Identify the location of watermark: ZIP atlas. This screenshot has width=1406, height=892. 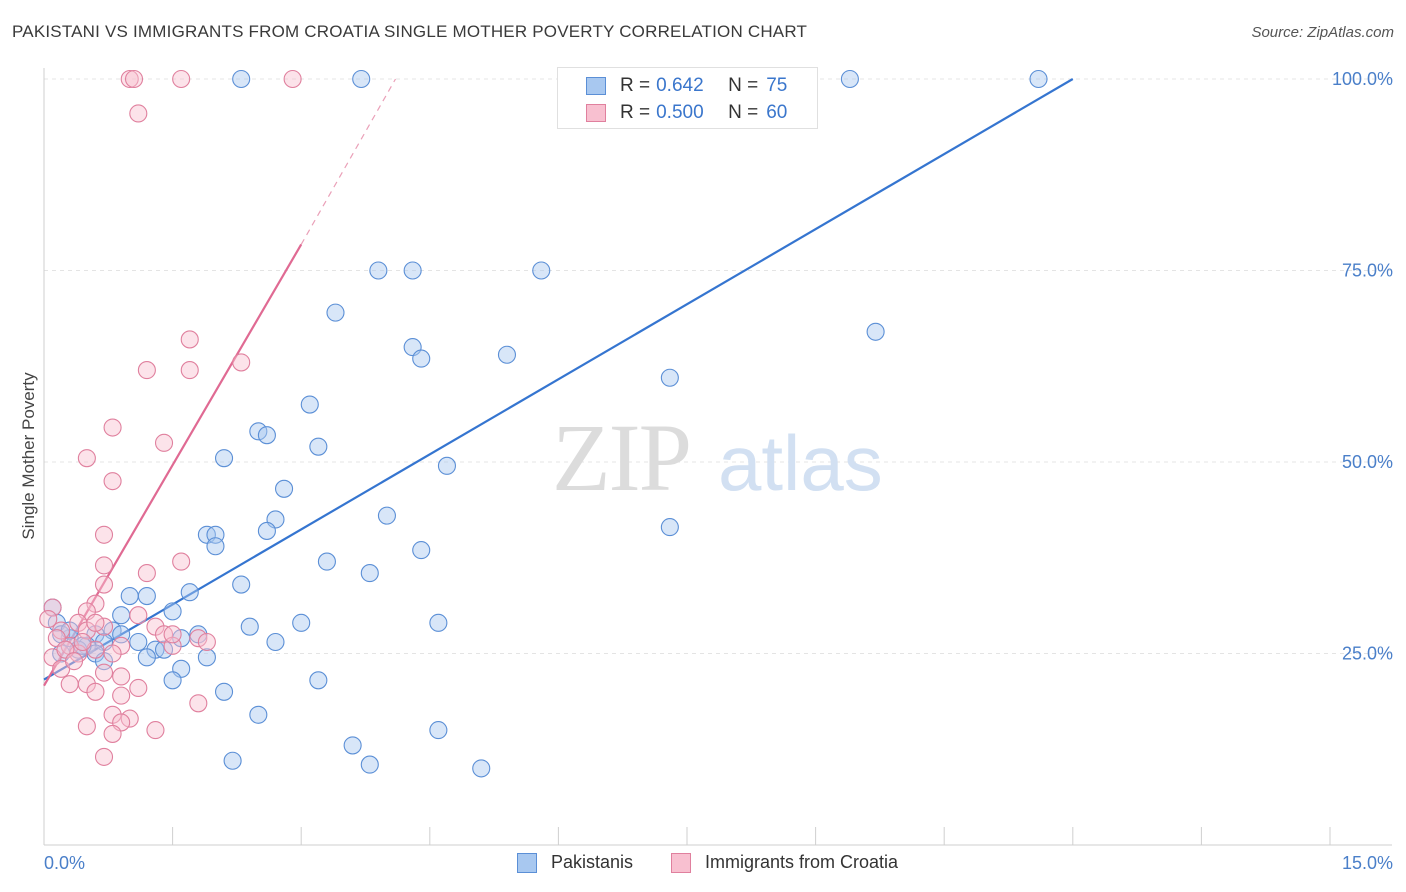
(717, 457).